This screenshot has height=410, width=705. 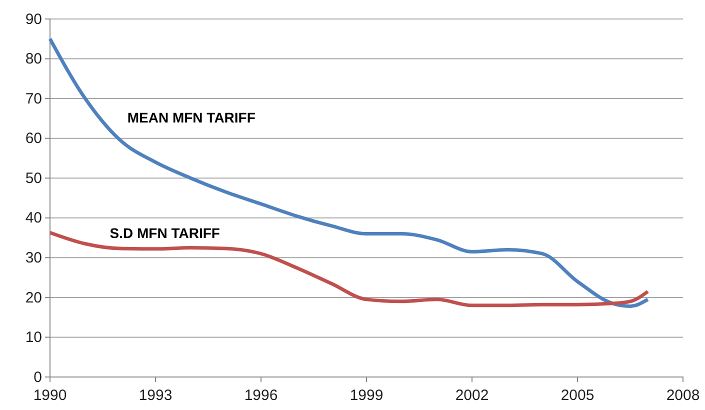 I want to click on y-tick-label: 90, so click(x=33, y=19).